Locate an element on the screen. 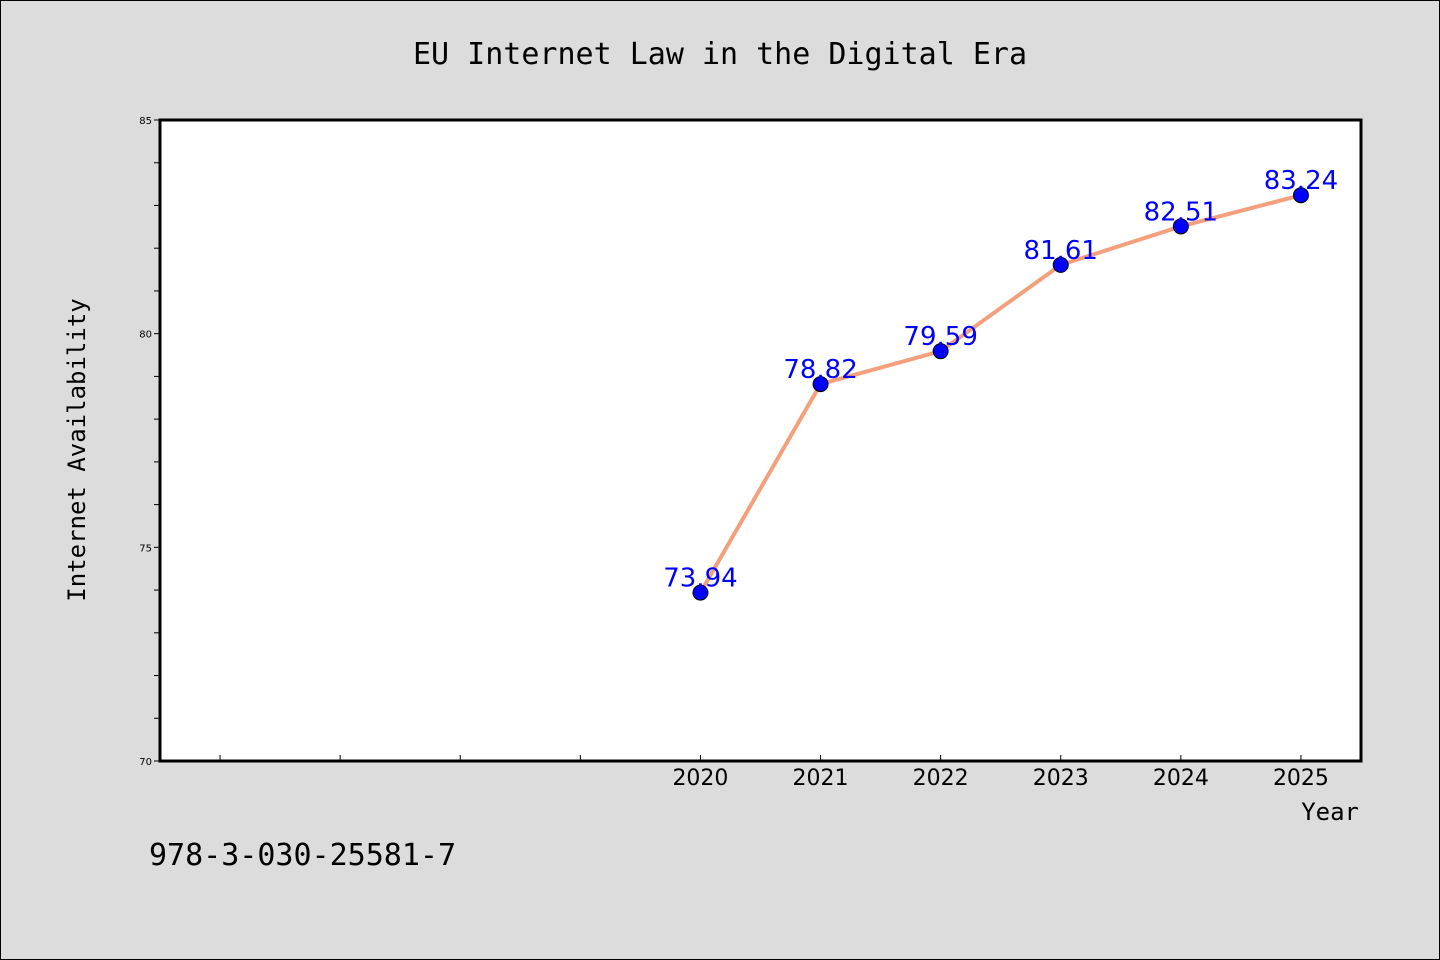  data-label: 73.94 is located at coordinates (700, 579).